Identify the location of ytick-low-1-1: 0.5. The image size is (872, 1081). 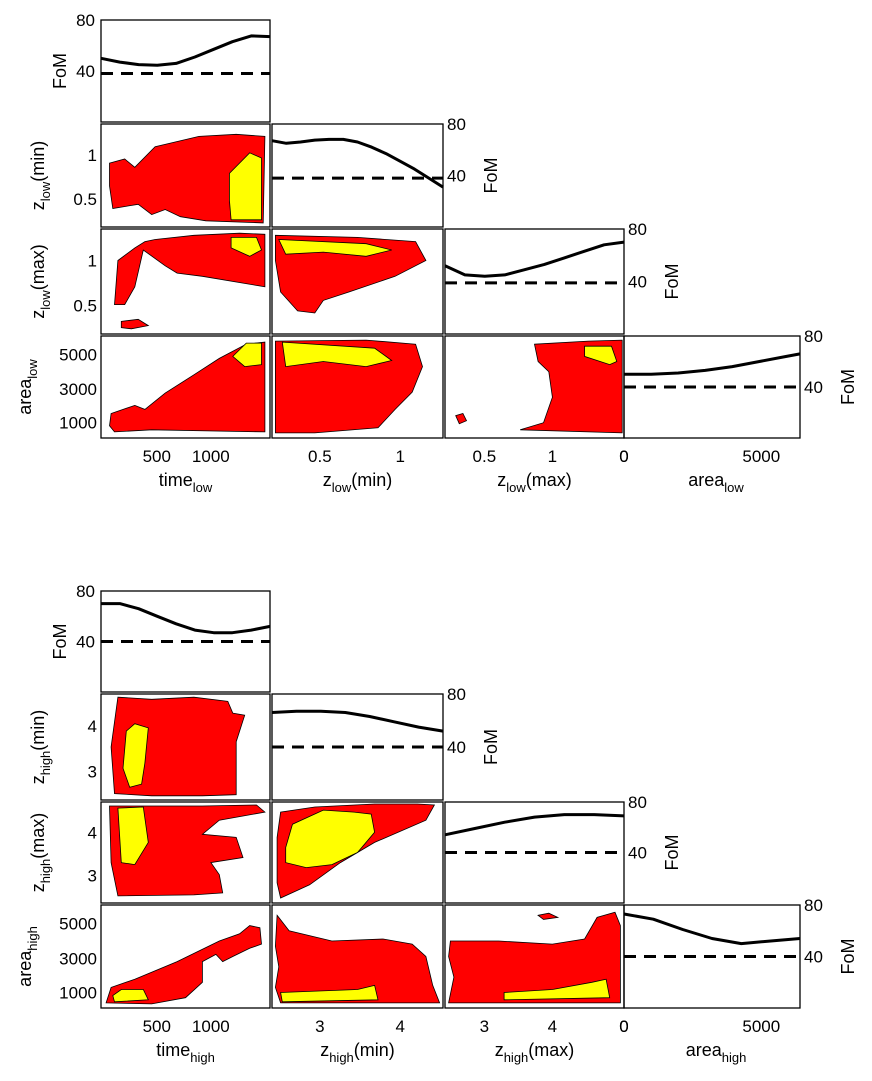
(85, 306).